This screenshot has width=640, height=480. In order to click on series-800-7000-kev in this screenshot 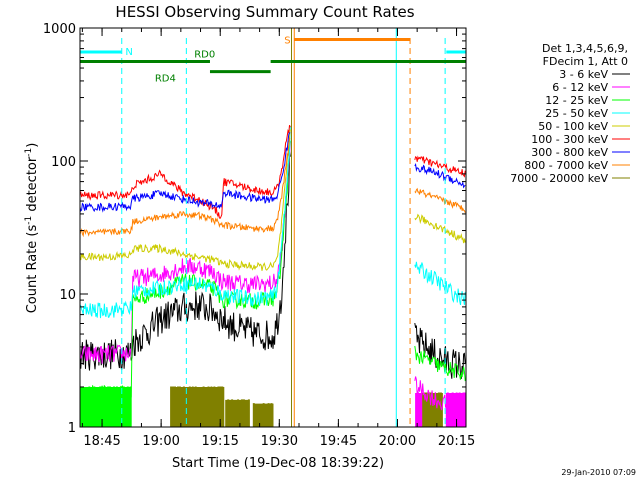, I will do `click(272, 187)`.